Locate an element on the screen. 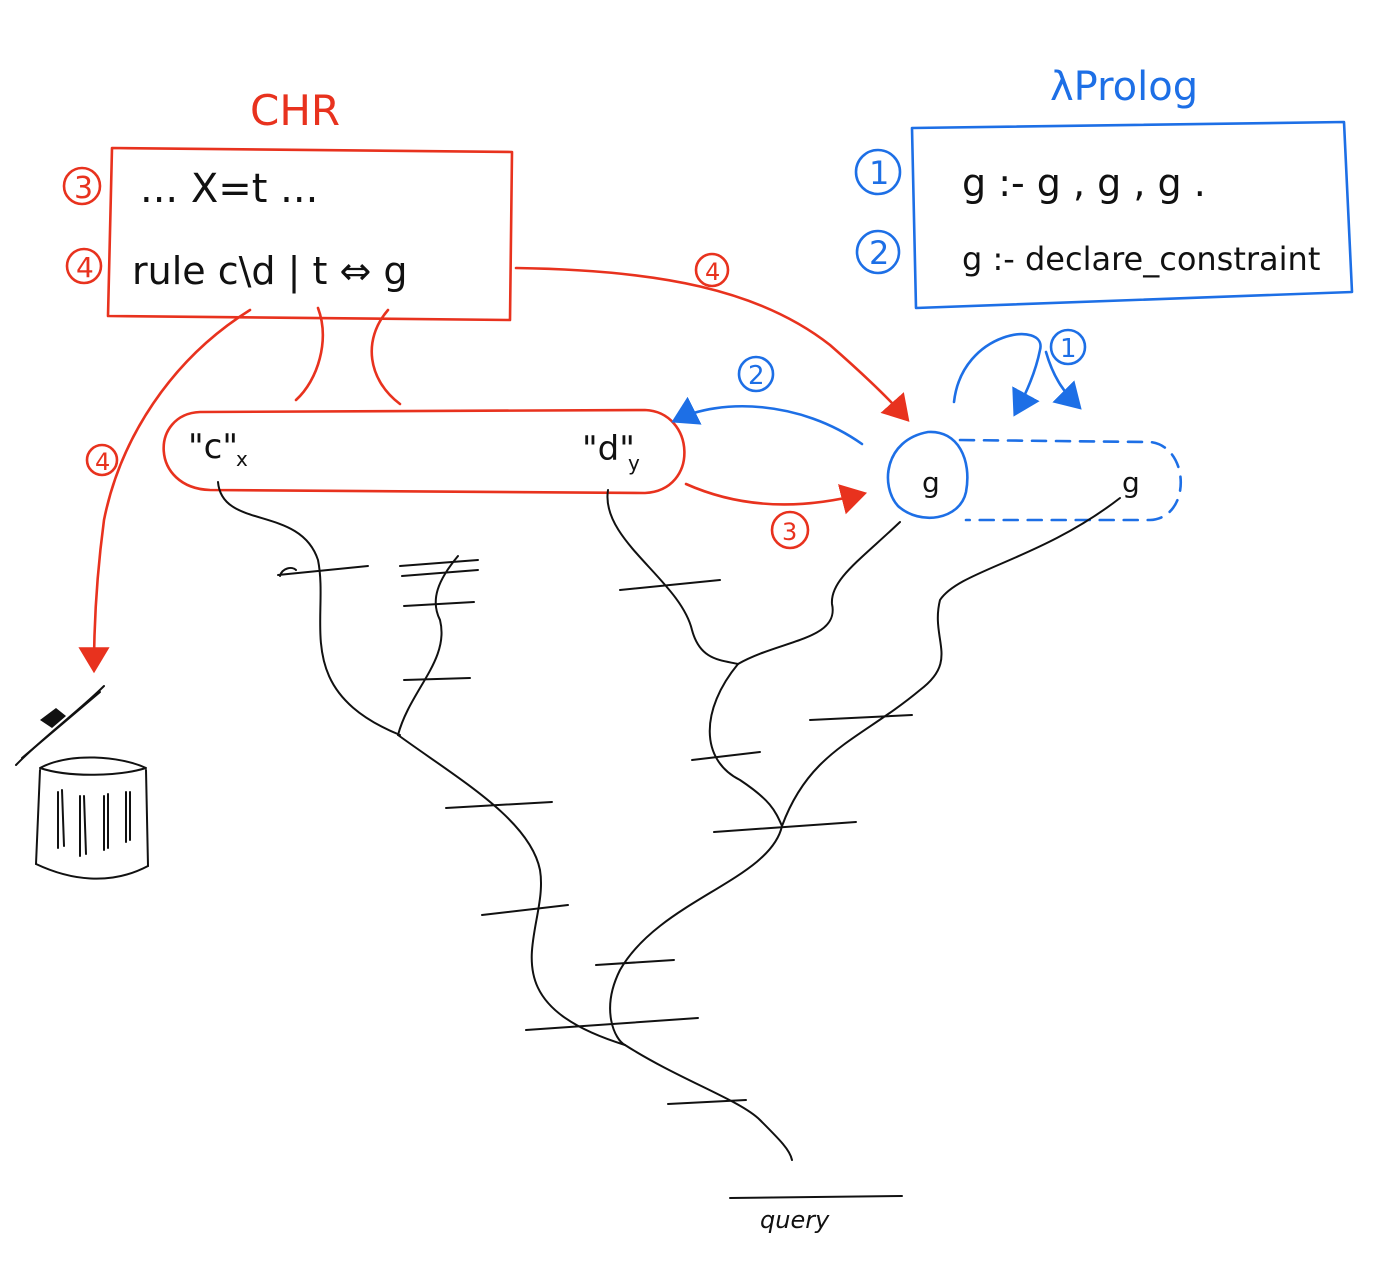  arrow-chr-to-trash is located at coordinates (165, 491).